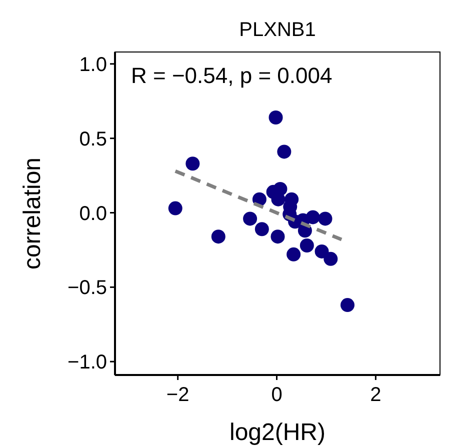 The height and width of the screenshot is (448, 449). What do you see at coordinates (32, 213) in the screenshot?
I see `y-axis-title: correlation` at bounding box center [32, 213].